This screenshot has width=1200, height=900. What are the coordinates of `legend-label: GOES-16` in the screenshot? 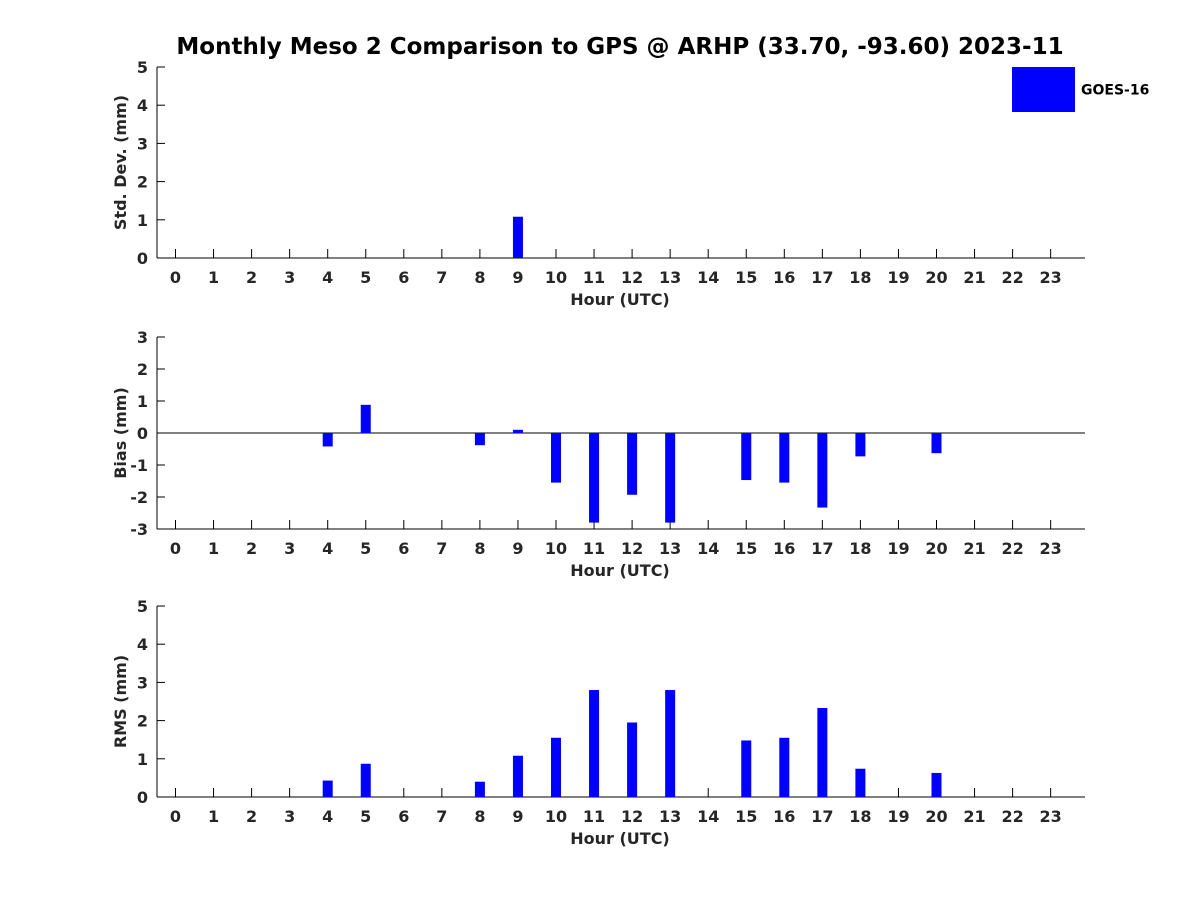 It's located at (1115, 91).